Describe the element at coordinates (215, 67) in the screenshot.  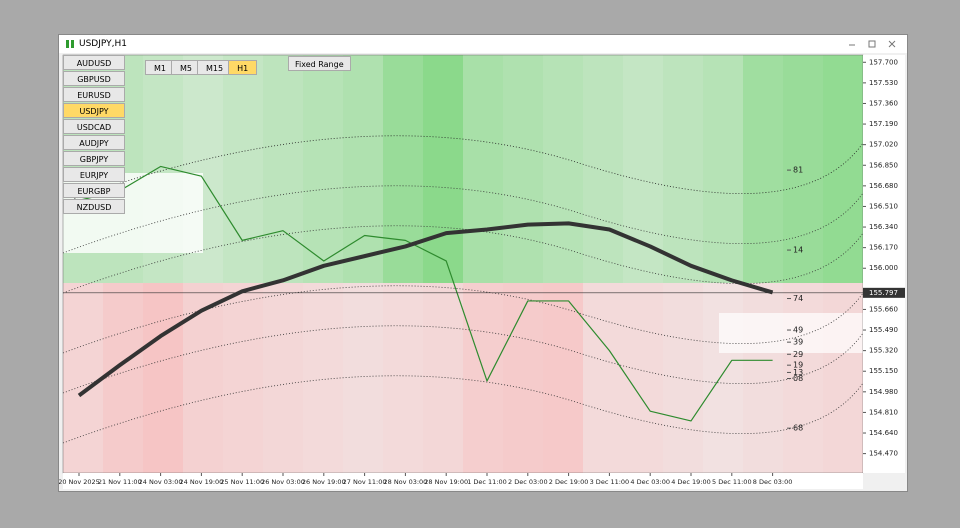
I see `timeframe-button: M15` at that location.